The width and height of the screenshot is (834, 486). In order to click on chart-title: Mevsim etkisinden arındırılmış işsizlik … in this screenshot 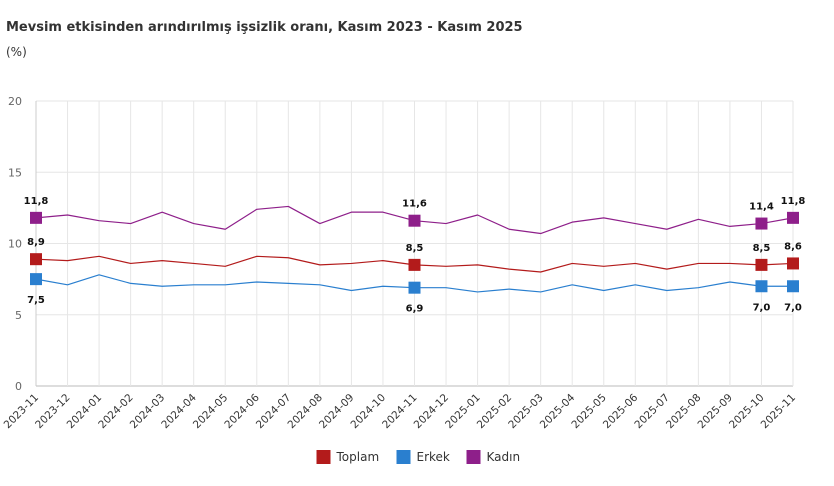, I will do `click(264, 27)`.